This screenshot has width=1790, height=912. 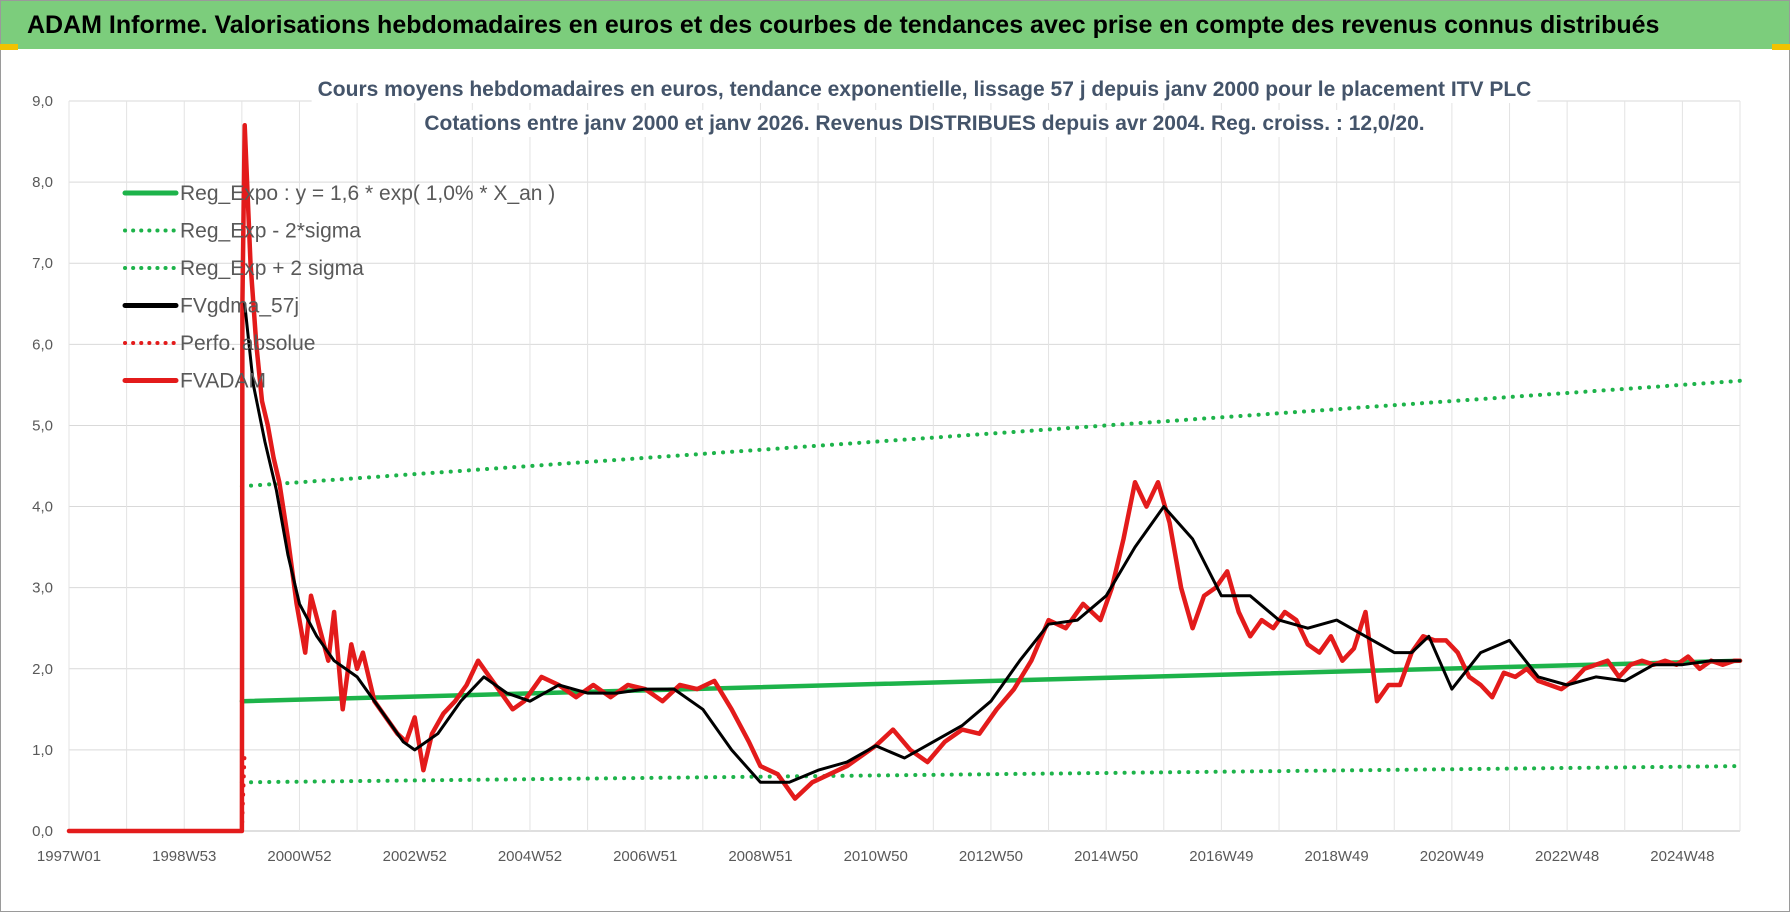 What do you see at coordinates (69, 856) in the screenshot?
I see `x-tick-label: 1997W01` at bounding box center [69, 856].